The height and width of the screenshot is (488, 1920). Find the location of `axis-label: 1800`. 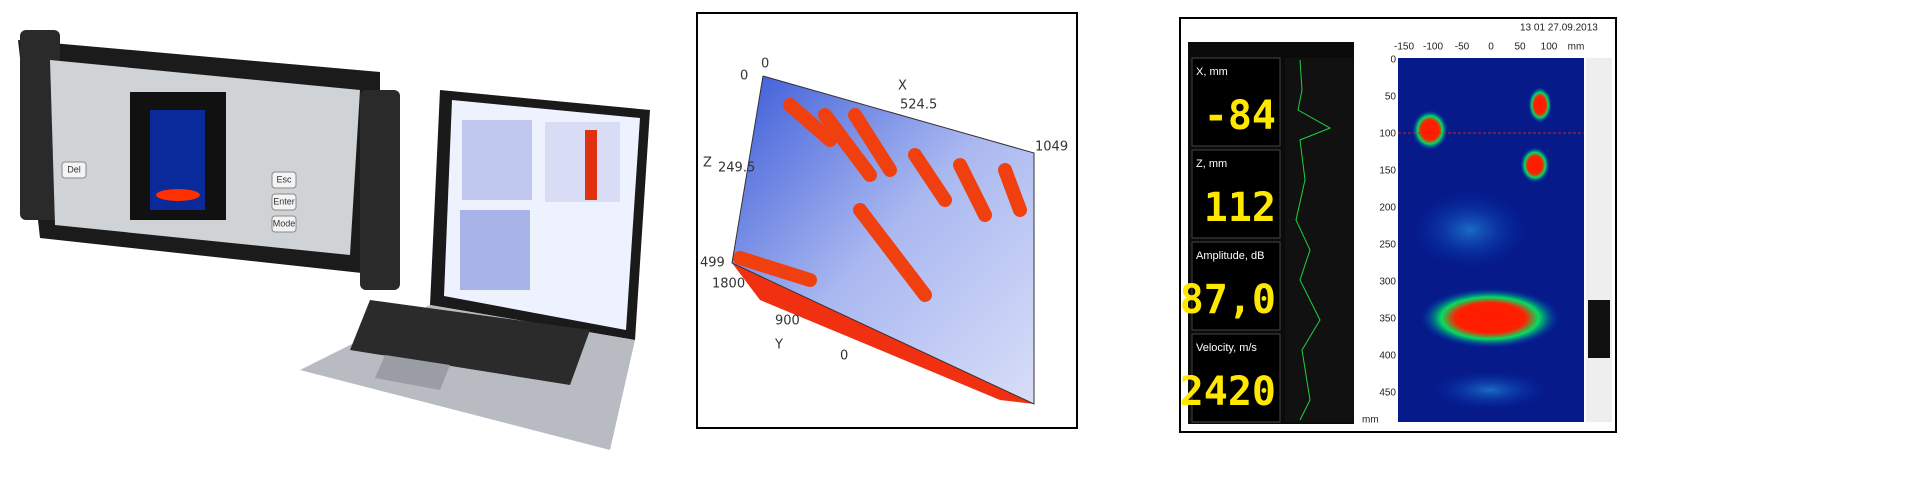

axis-label: 1800 is located at coordinates (728, 284).